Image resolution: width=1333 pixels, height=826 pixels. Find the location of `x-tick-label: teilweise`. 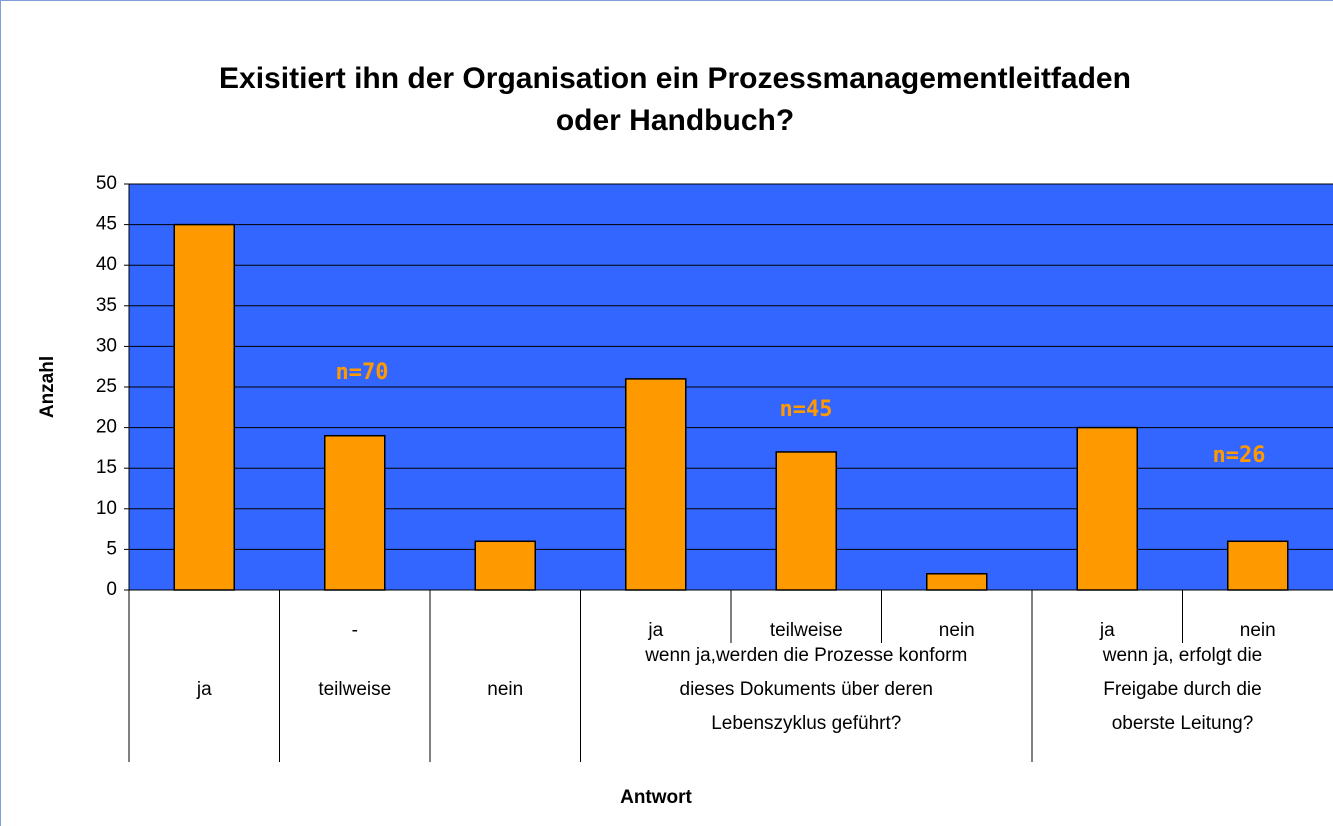

x-tick-label: teilweise is located at coordinates (806, 630).